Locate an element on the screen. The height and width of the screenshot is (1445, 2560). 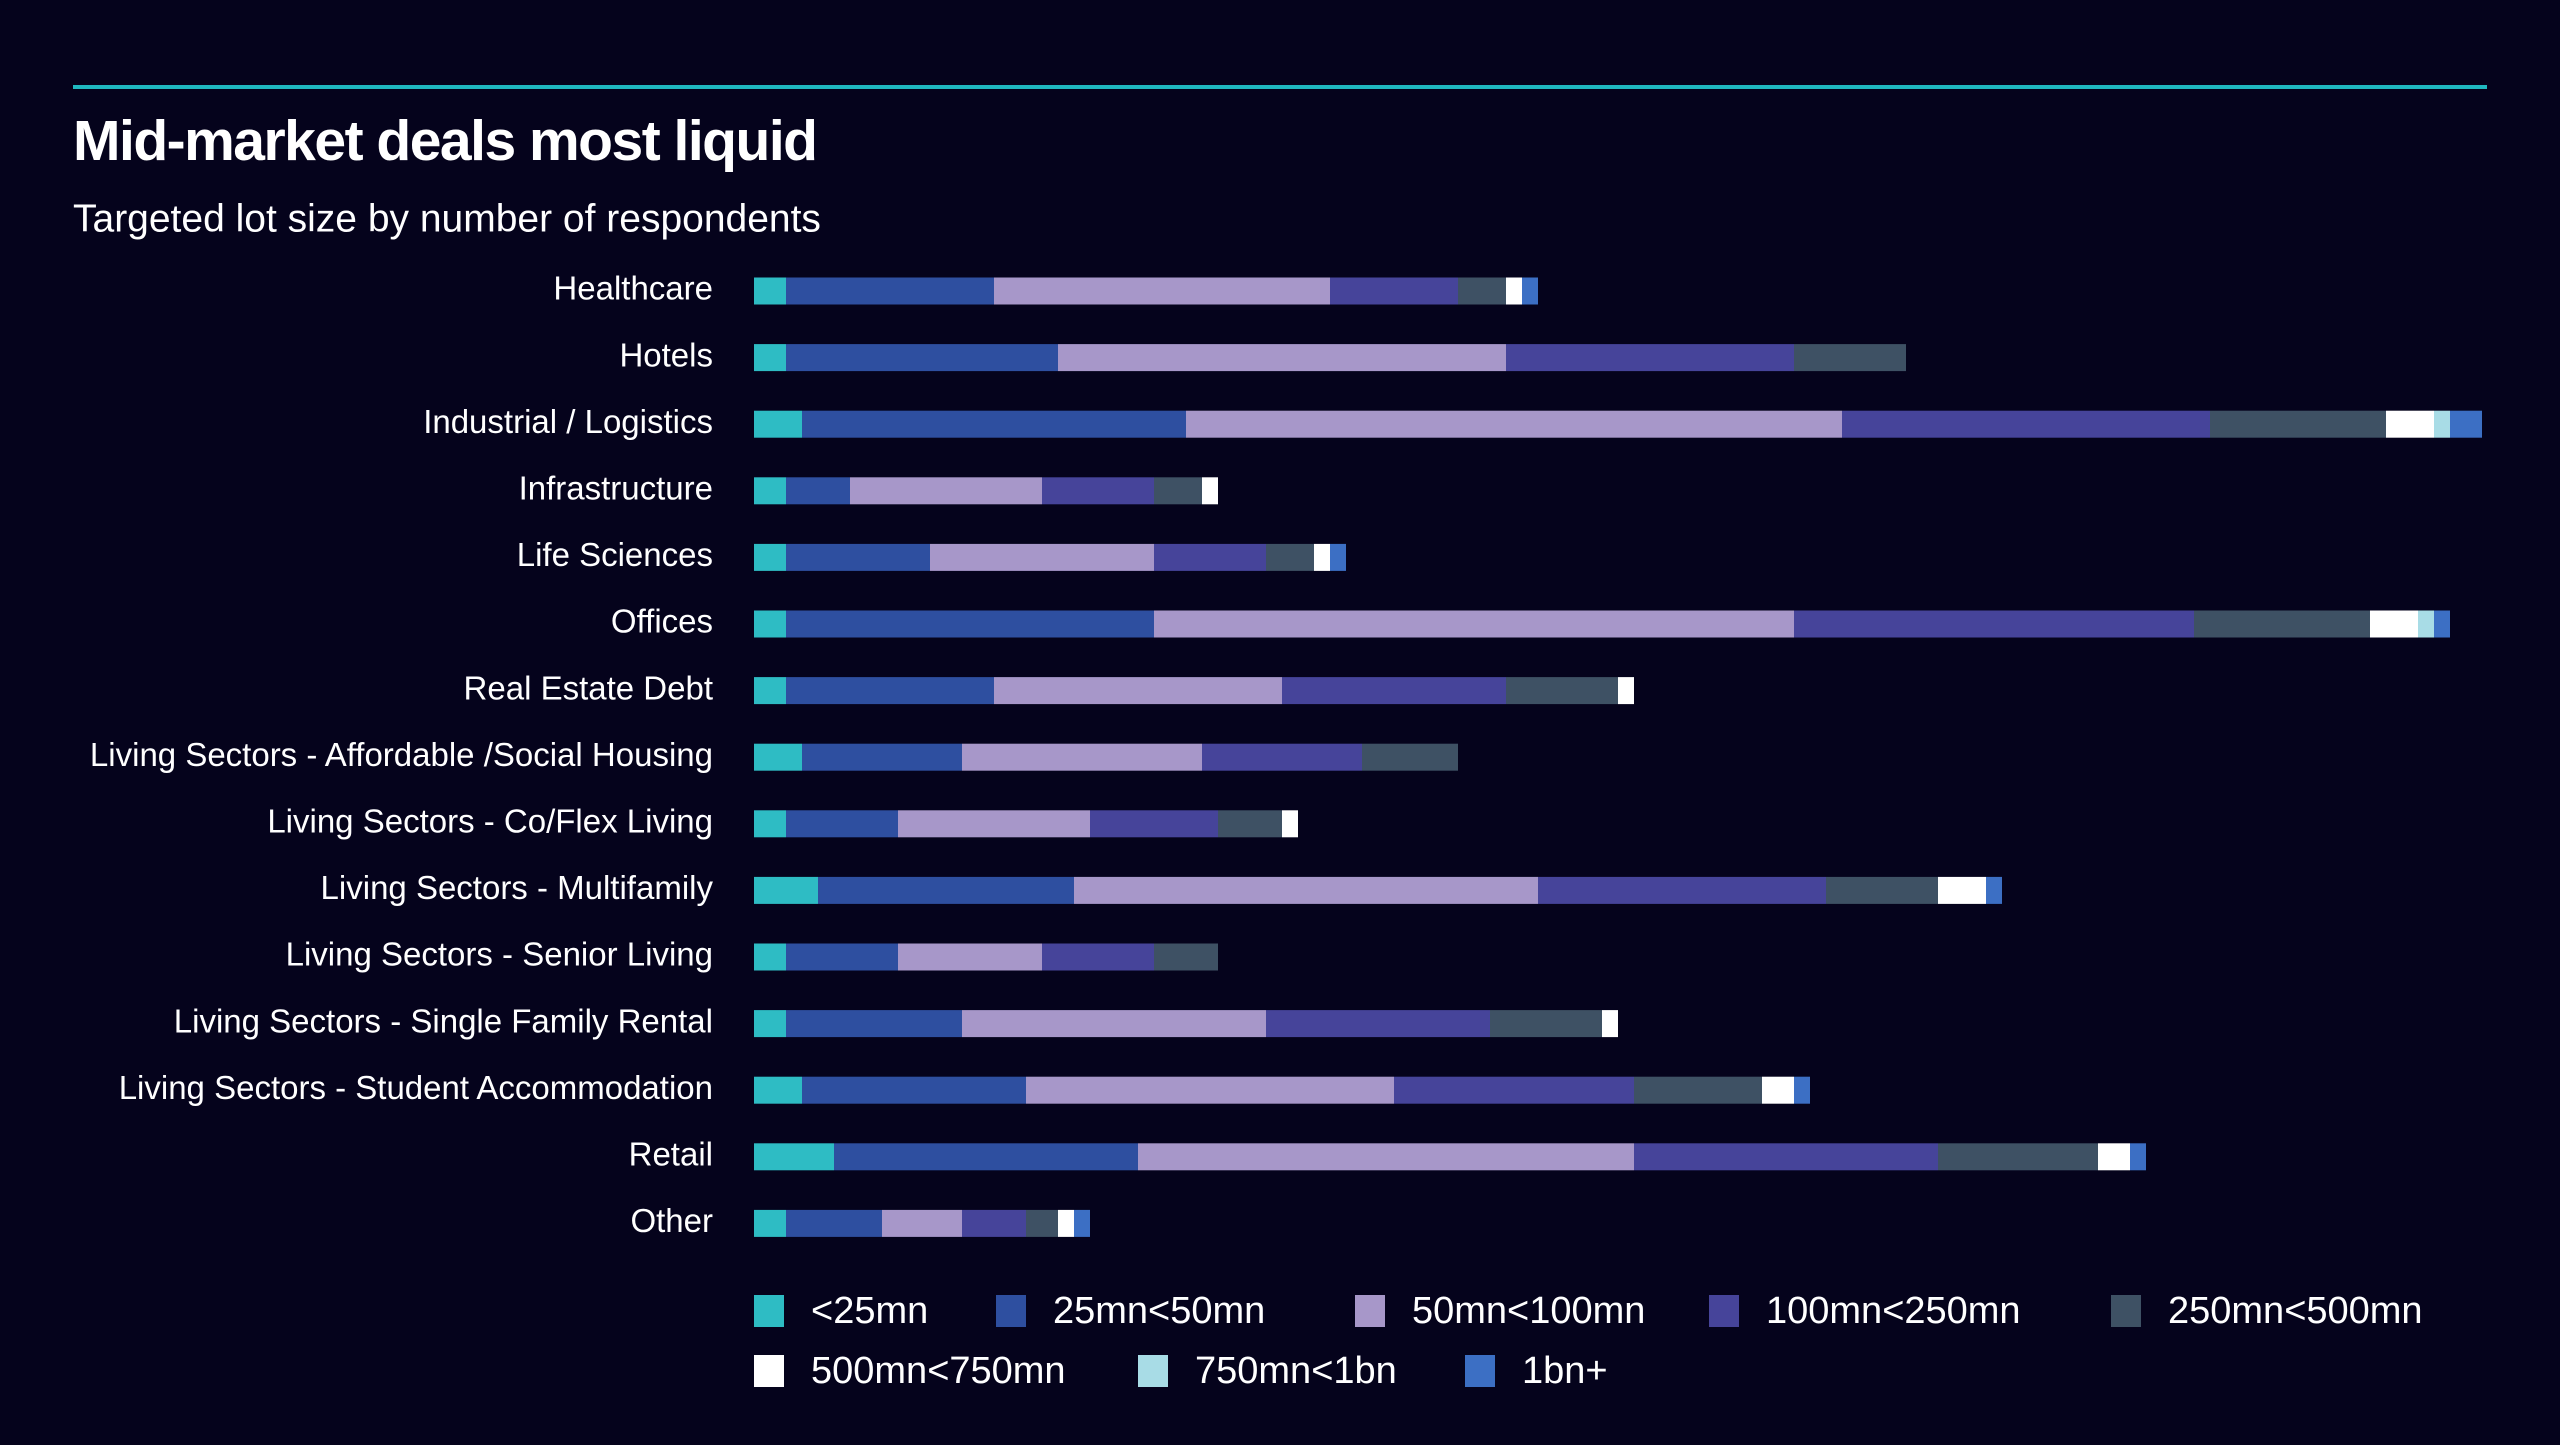
legend-label: 25mn<50mn is located at coordinates (1159, 1311).